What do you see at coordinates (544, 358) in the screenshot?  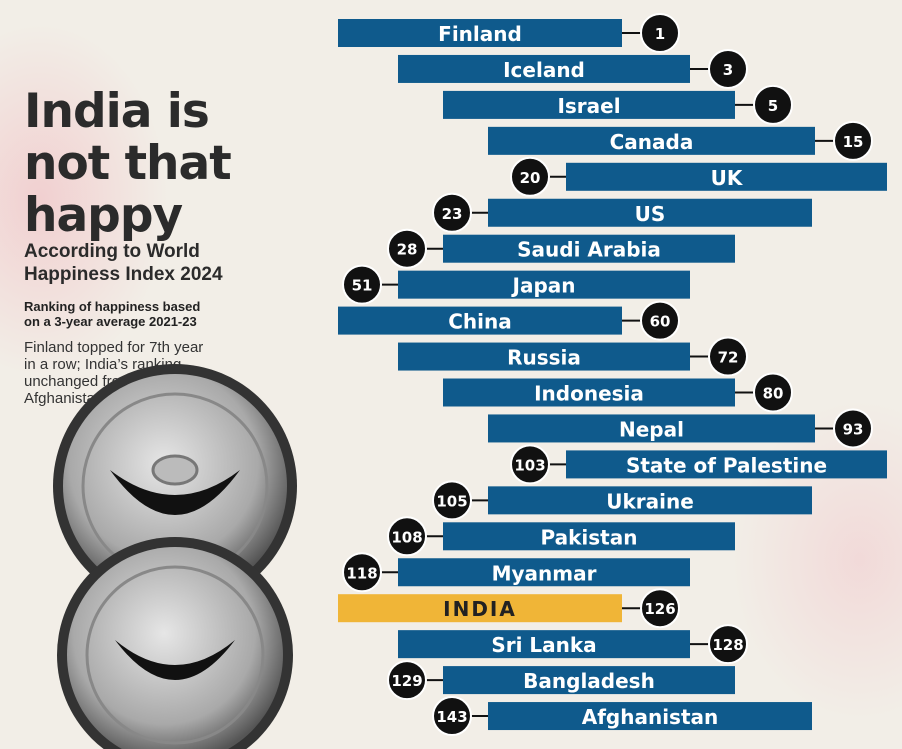 I see `country-name: Russia` at bounding box center [544, 358].